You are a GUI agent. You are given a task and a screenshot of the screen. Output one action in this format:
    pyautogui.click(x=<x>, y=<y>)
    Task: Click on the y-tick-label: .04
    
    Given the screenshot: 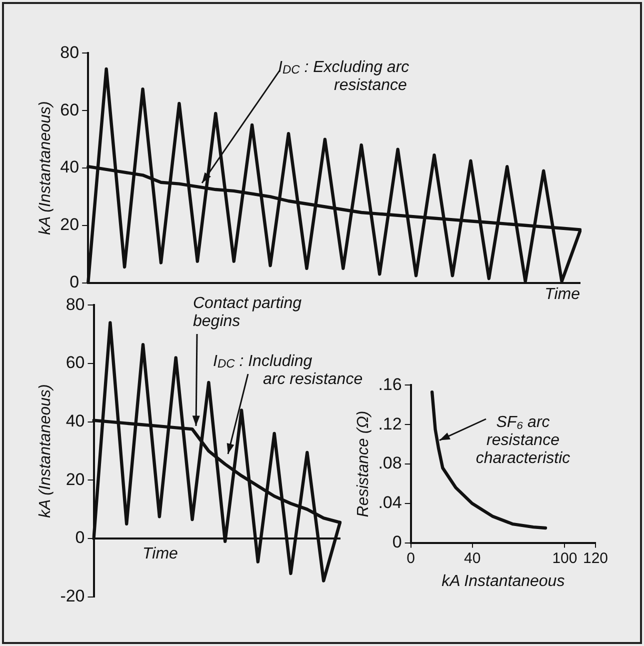 What is the action you would take?
    pyautogui.click(x=390, y=502)
    